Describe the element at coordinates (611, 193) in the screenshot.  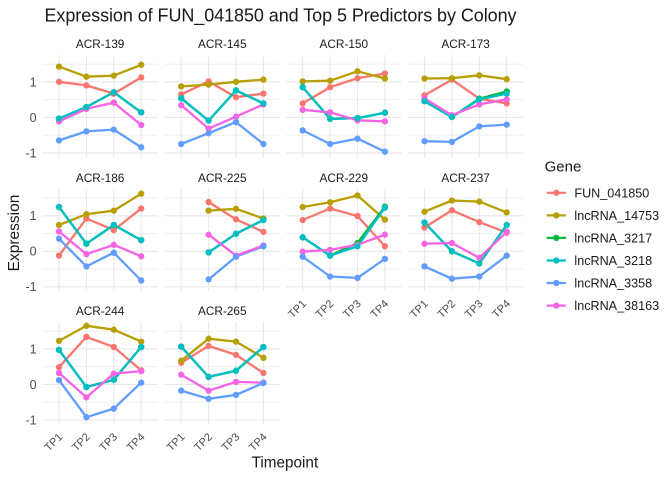
I see `svg-text: FUN_041850` at that location.